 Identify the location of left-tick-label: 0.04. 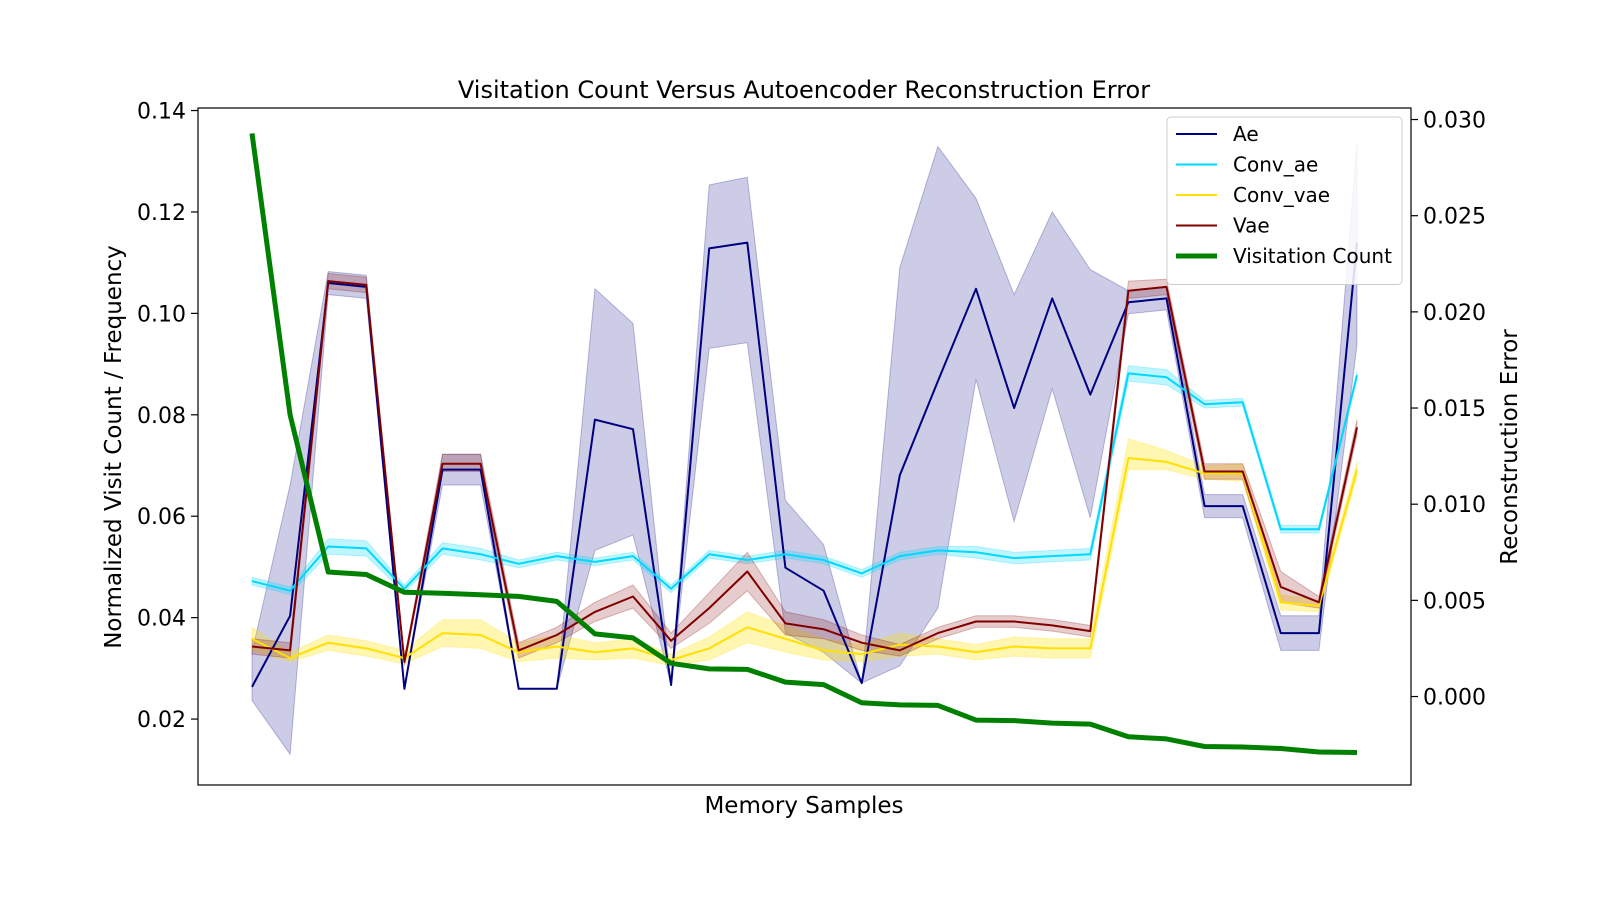
(161, 619).